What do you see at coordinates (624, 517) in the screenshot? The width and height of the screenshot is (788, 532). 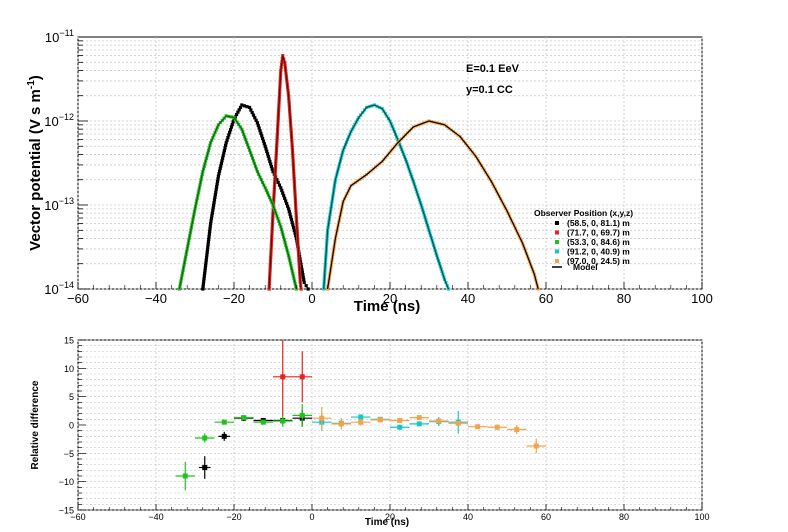 I see `bottom-x-tick-label: 80` at bounding box center [624, 517].